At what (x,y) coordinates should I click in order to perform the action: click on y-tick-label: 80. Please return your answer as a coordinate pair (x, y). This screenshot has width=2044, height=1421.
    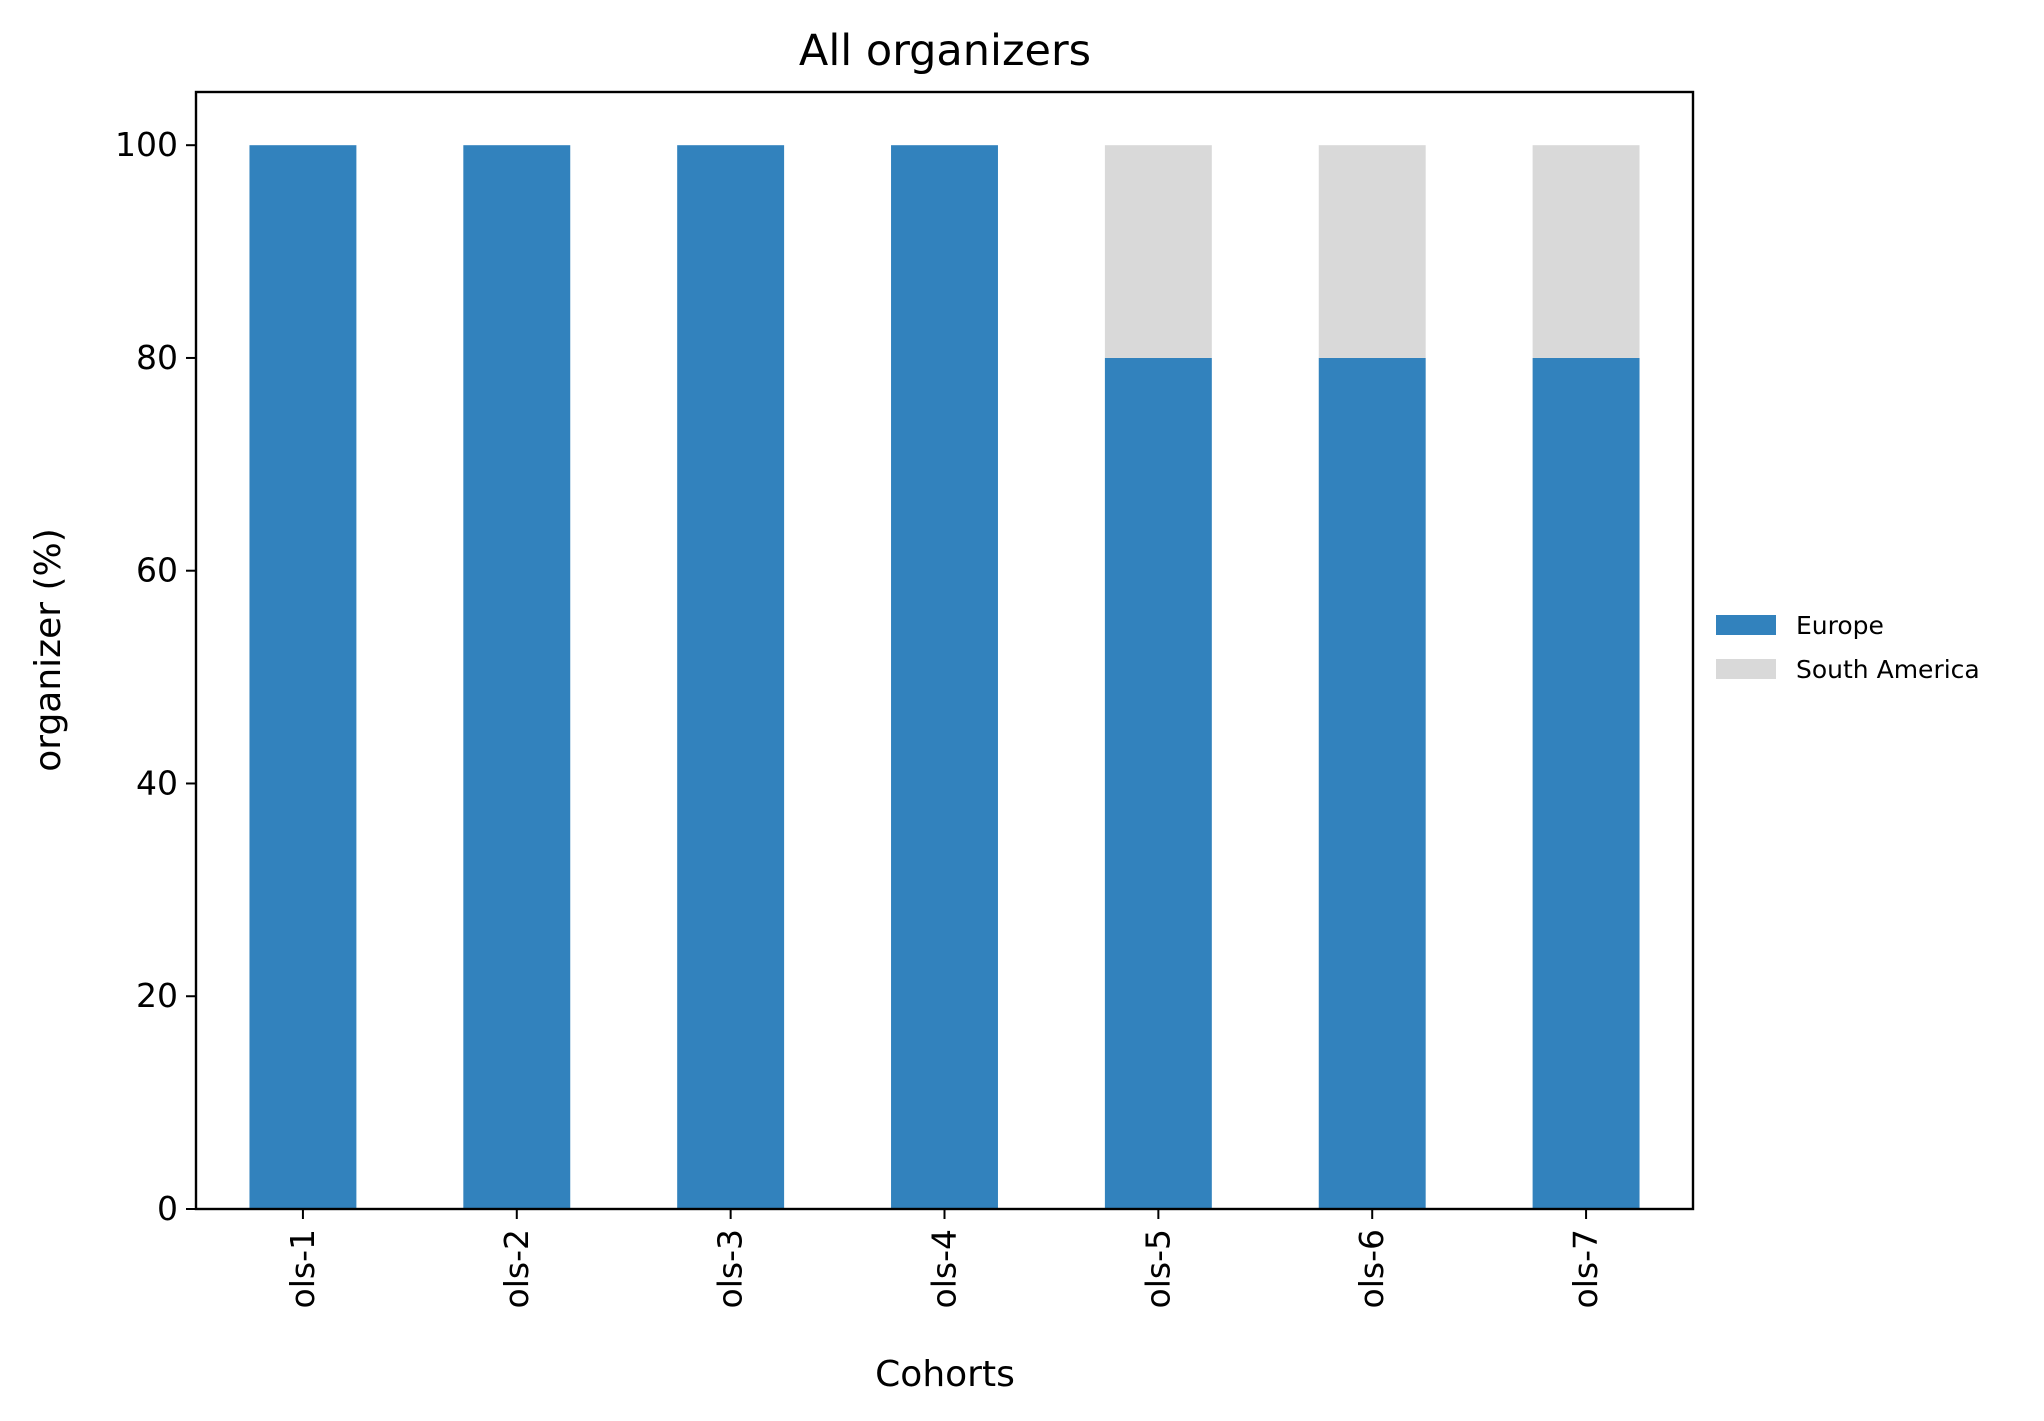
    Looking at the image, I should click on (157, 357).